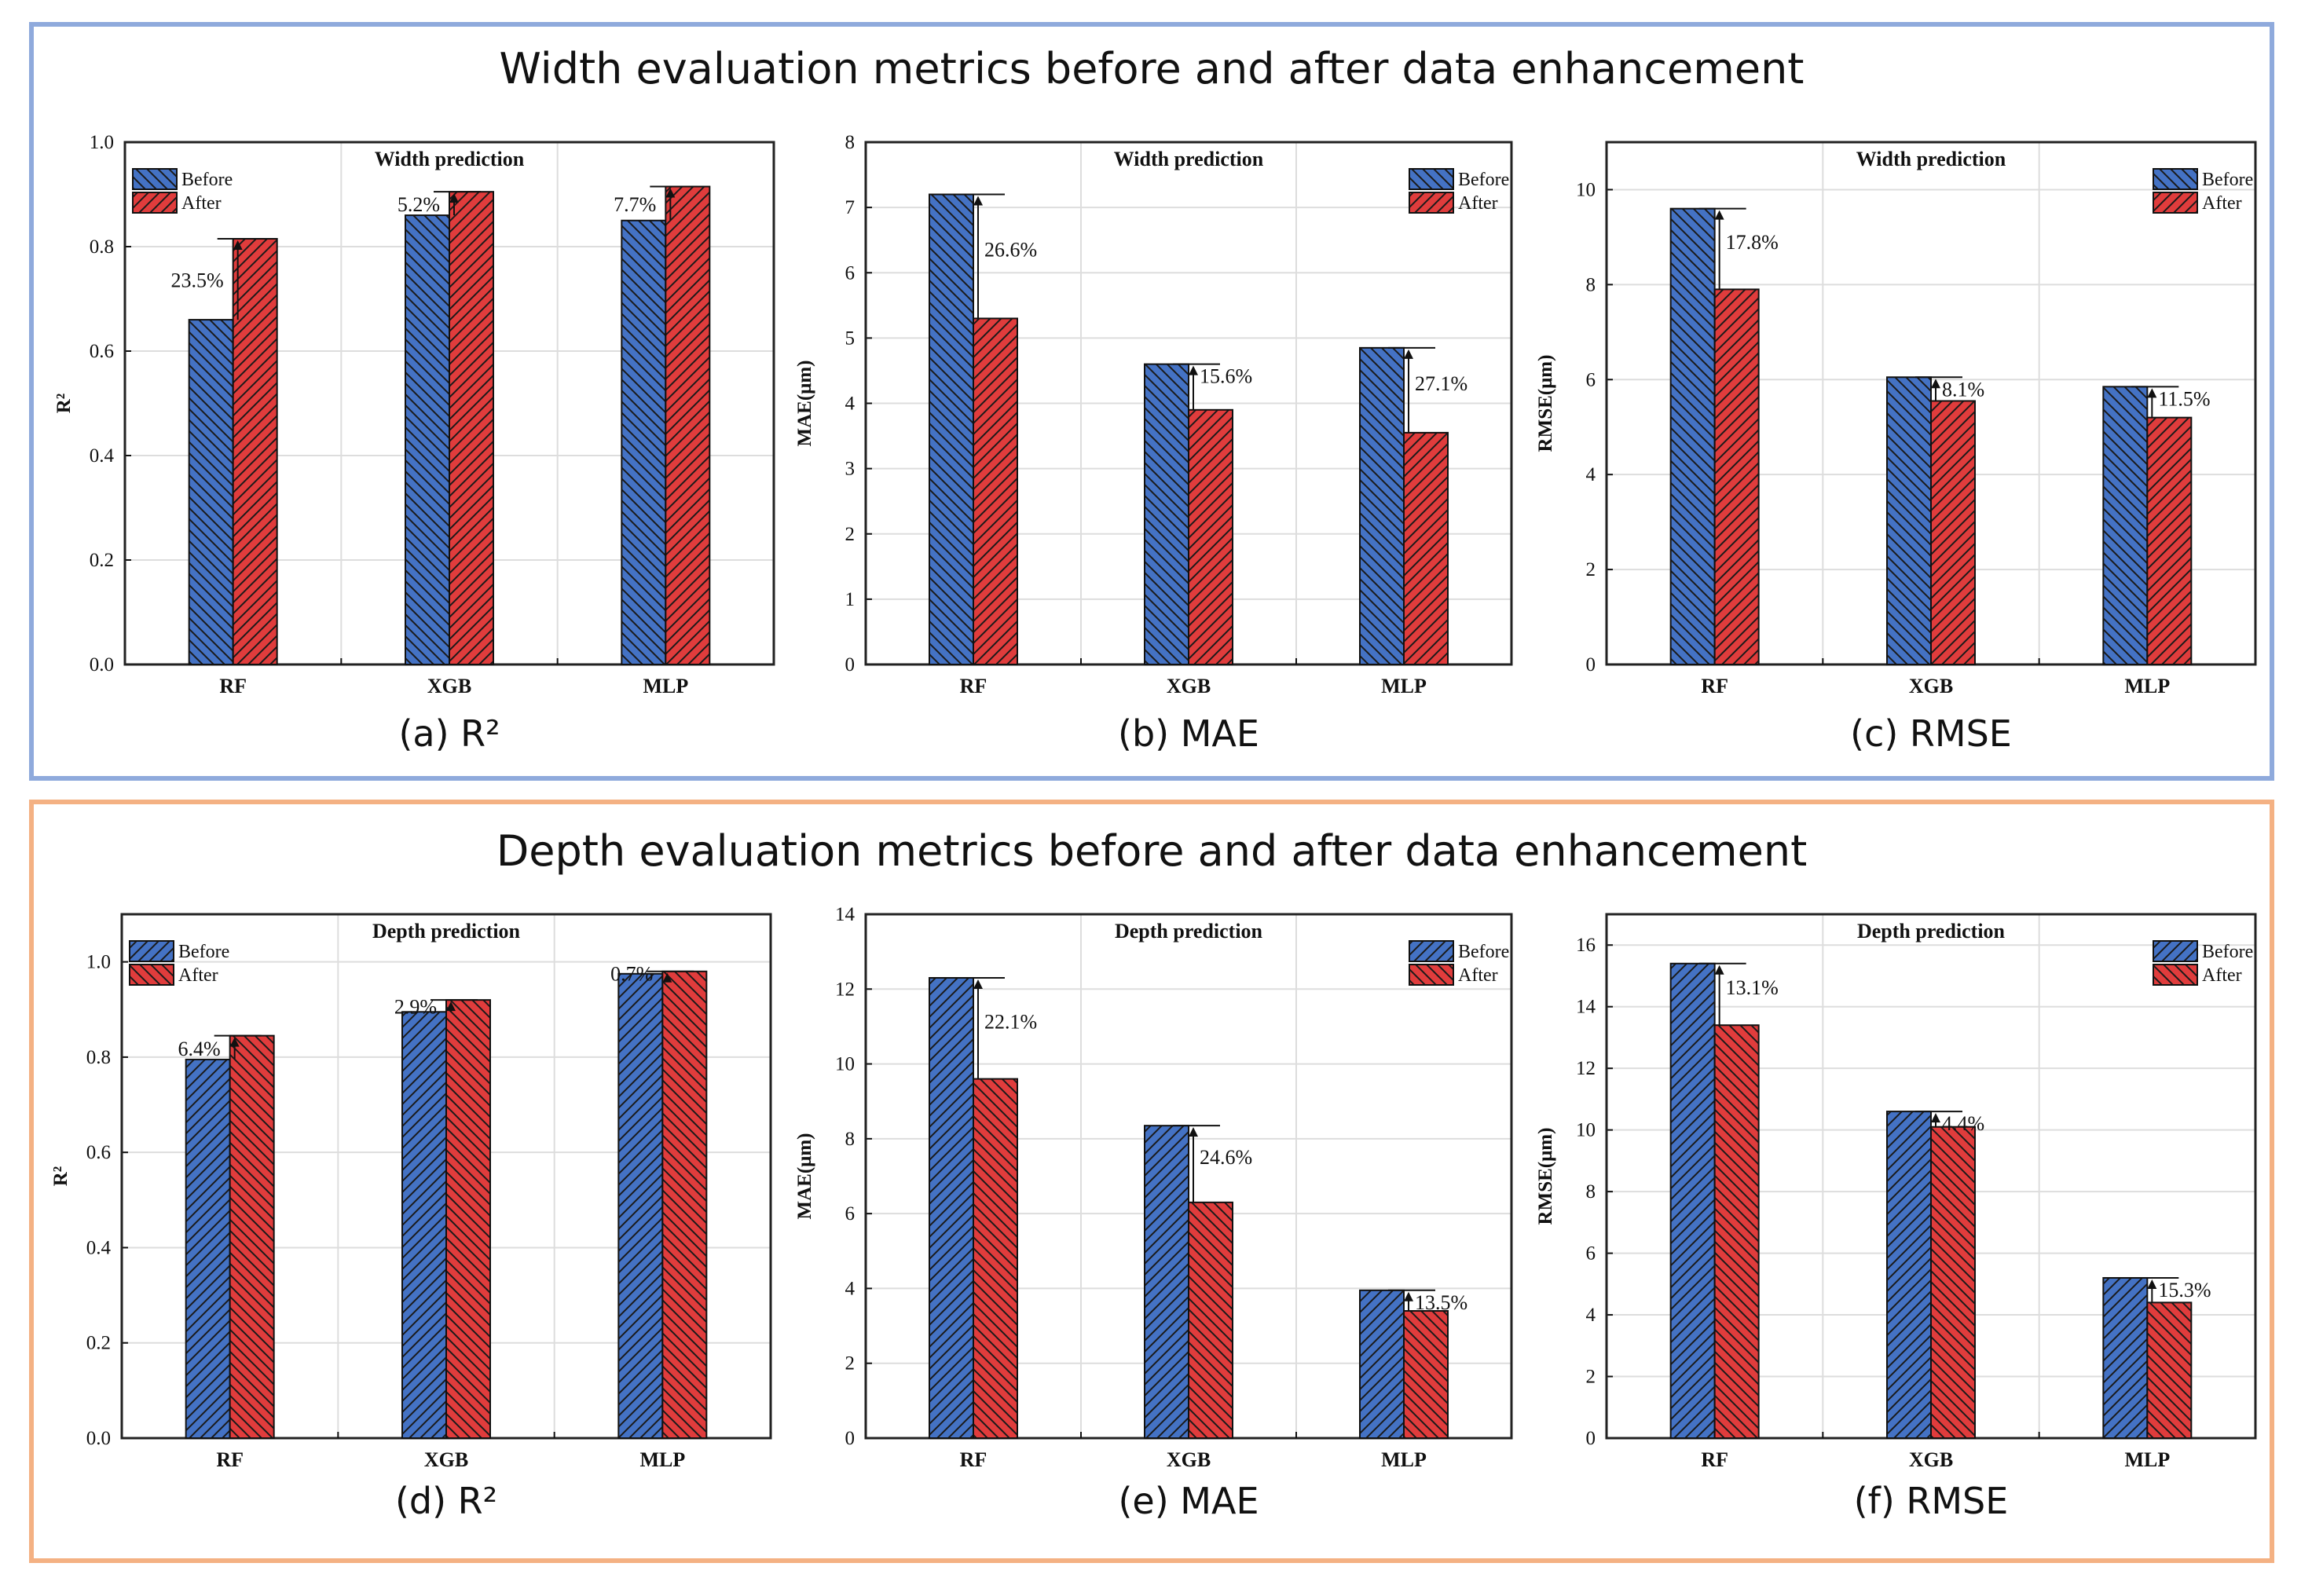 Image resolution: width=2301 pixels, height=1596 pixels. What do you see at coordinates (850, 207) in the screenshot?
I see `y-tick-label: 7` at bounding box center [850, 207].